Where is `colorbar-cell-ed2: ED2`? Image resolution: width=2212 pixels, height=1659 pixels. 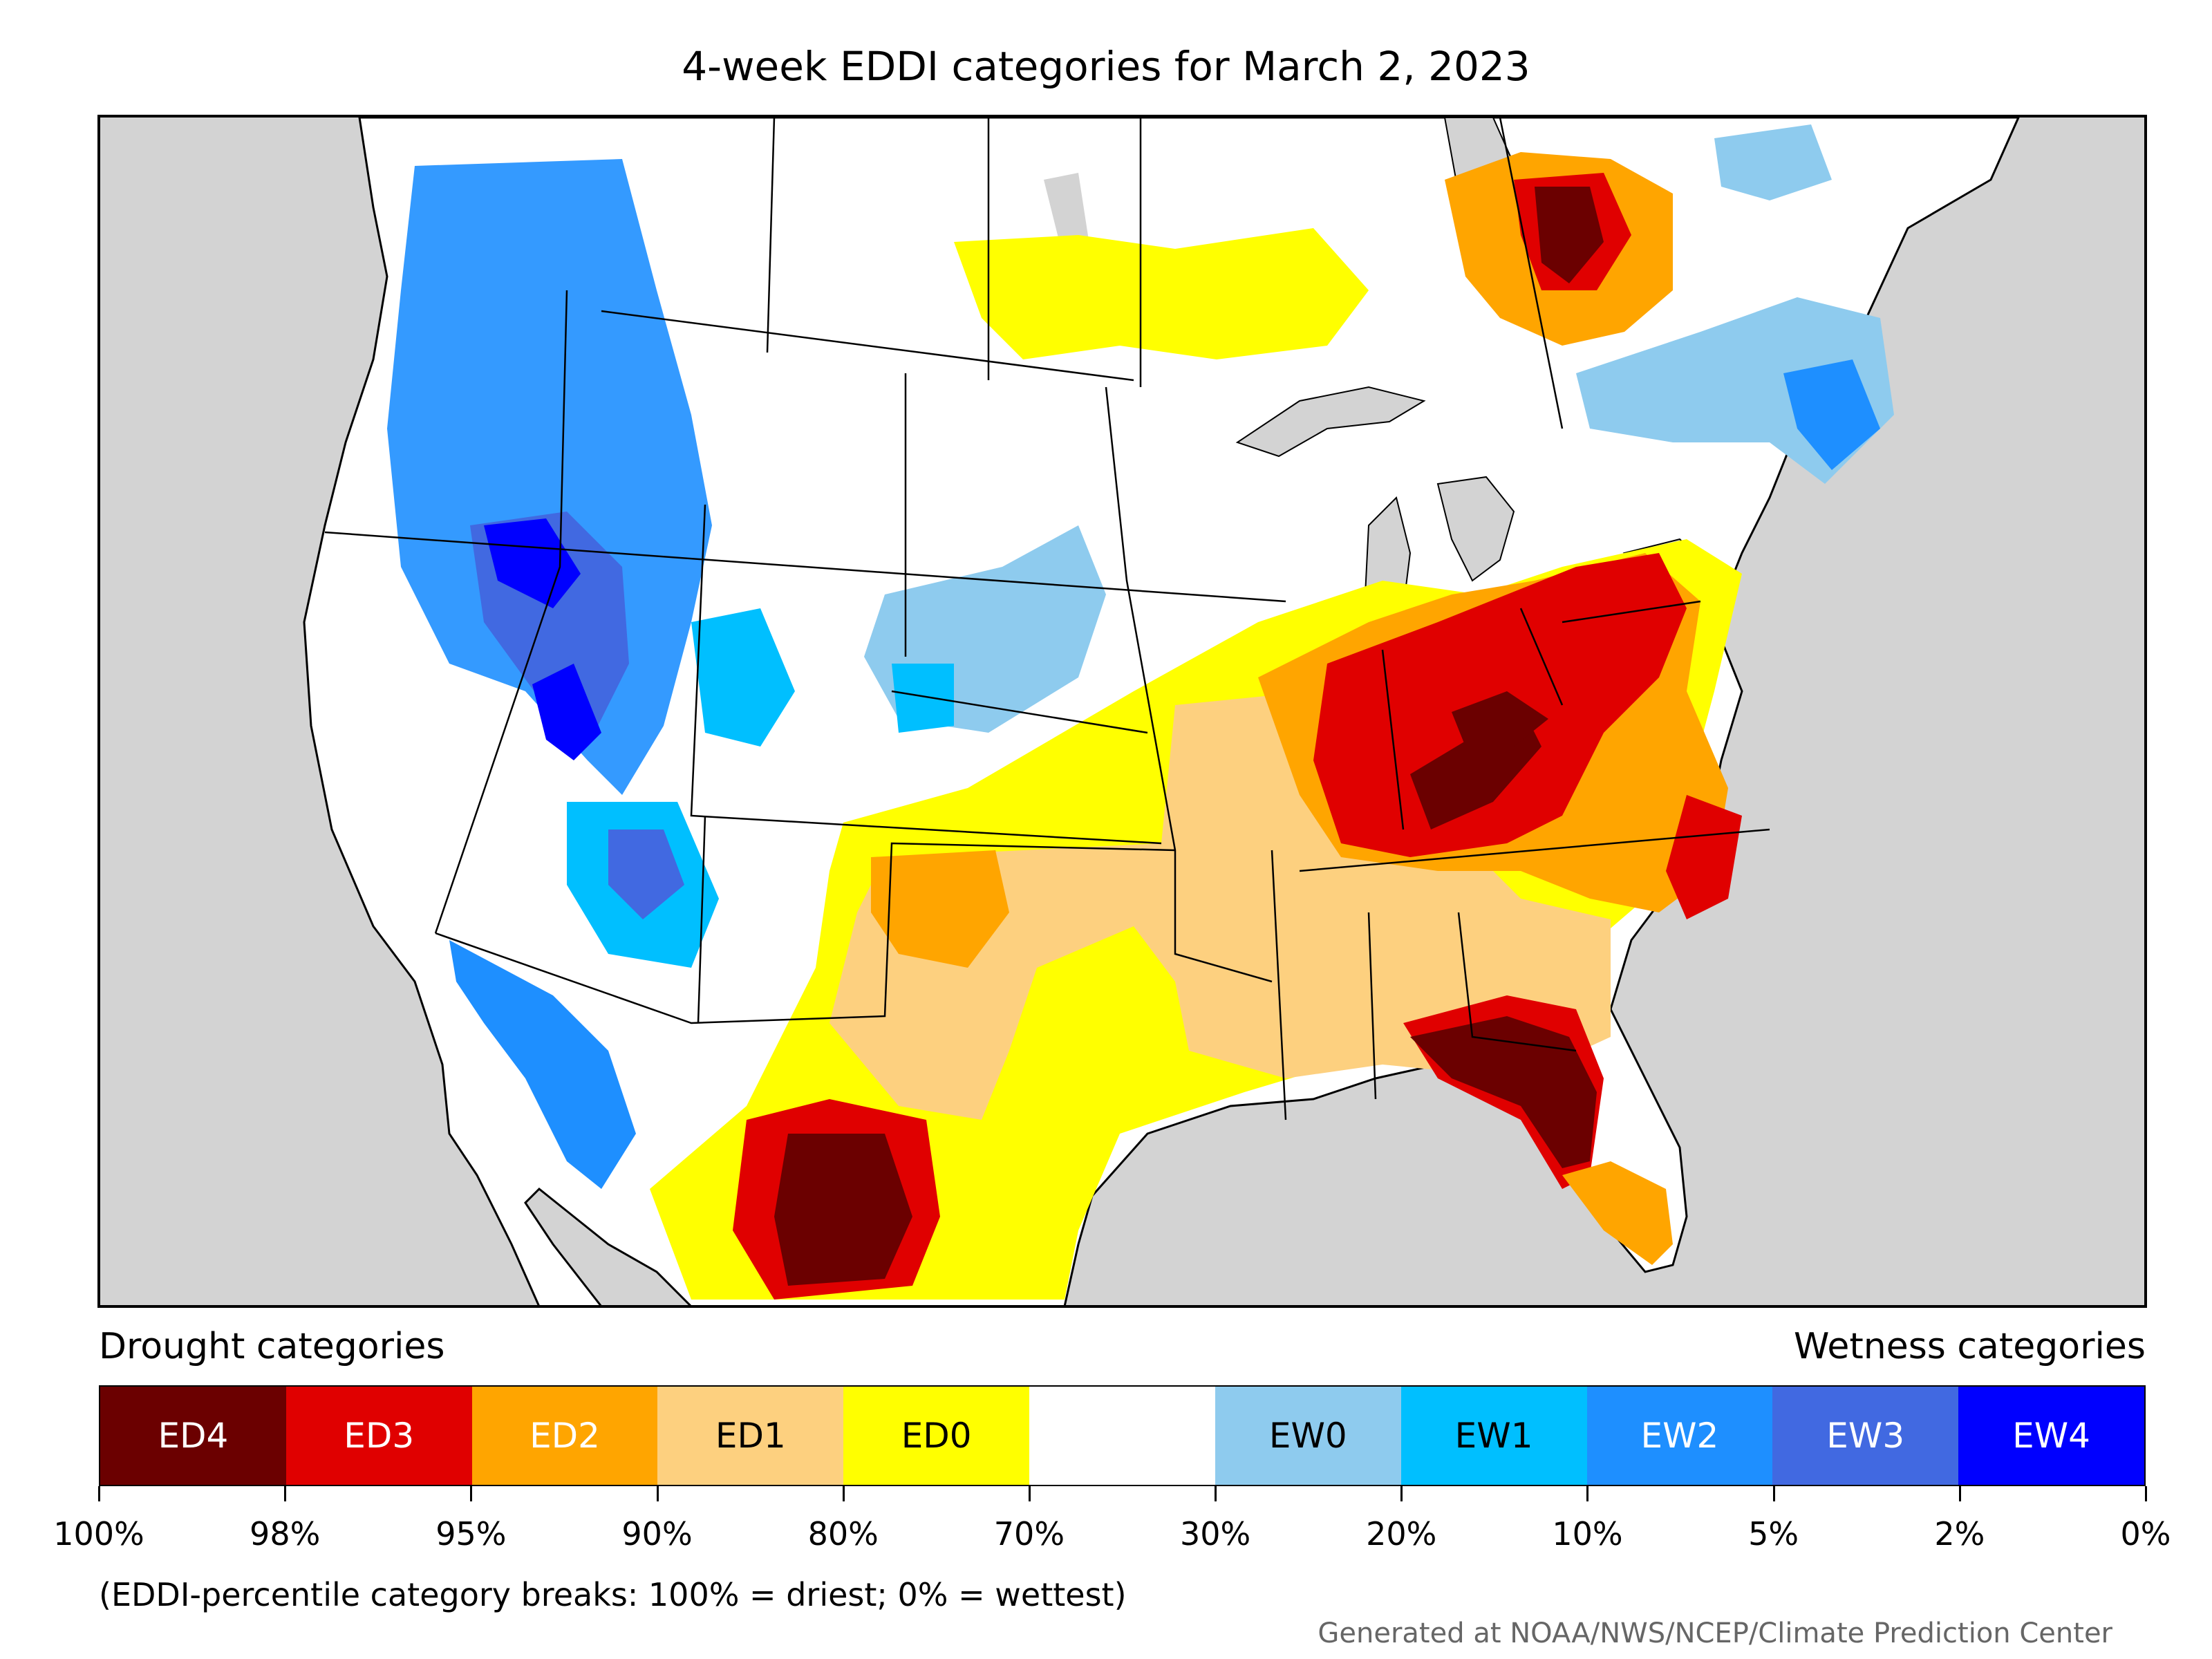
colorbar-cell-ed2: ED2 is located at coordinates (564, 1436).